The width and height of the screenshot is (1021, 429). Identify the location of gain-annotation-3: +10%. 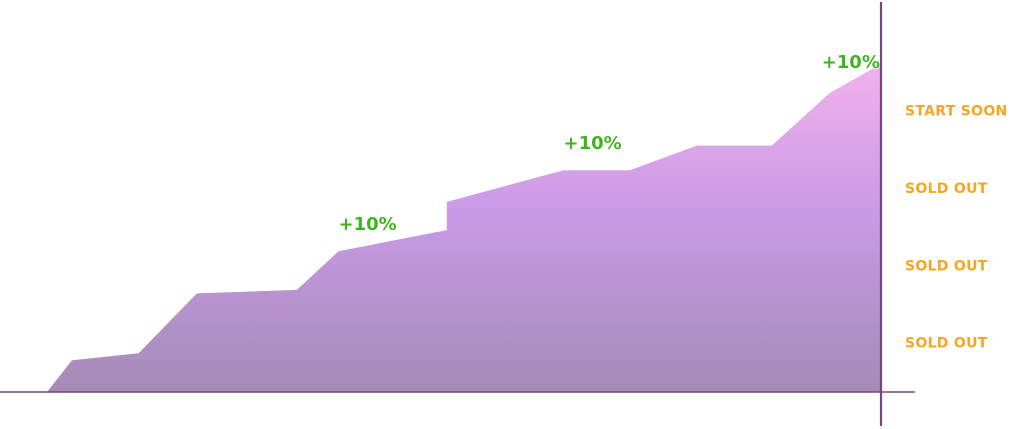
(851, 62).